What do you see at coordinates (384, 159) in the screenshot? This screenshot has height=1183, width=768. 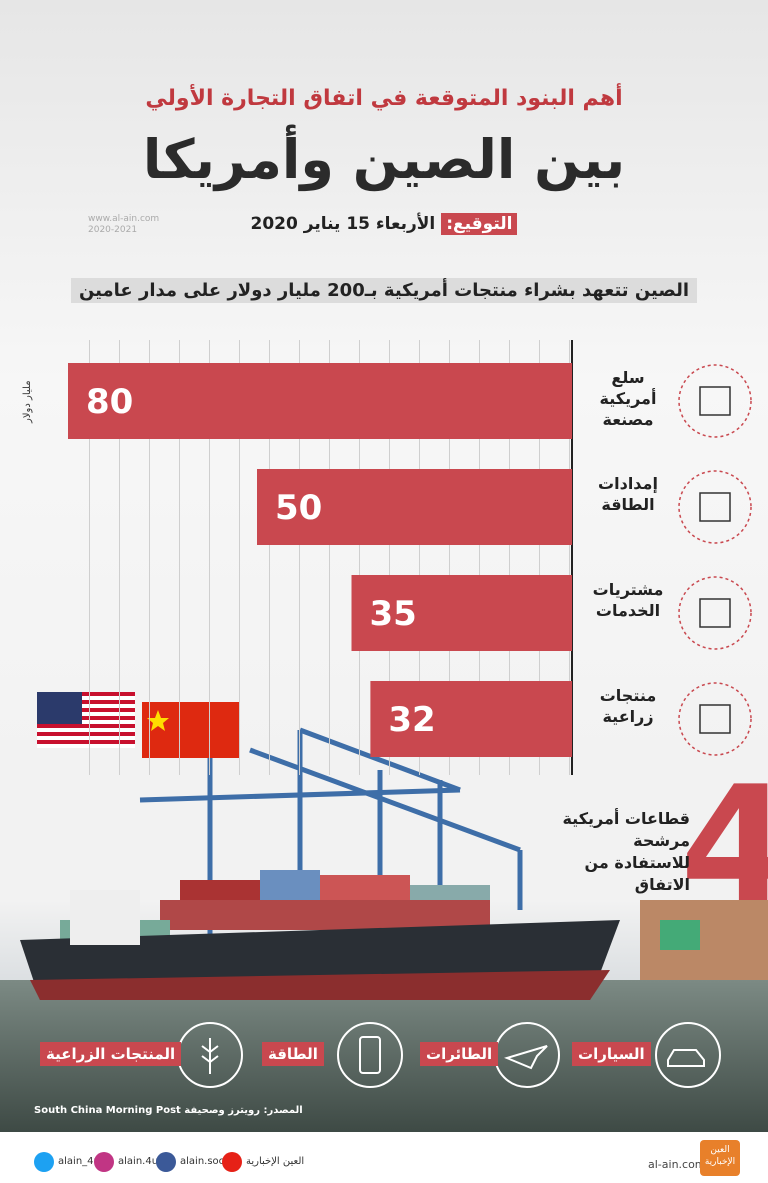 I see `title: بين الصين وأمريكا` at bounding box center [384, 159].